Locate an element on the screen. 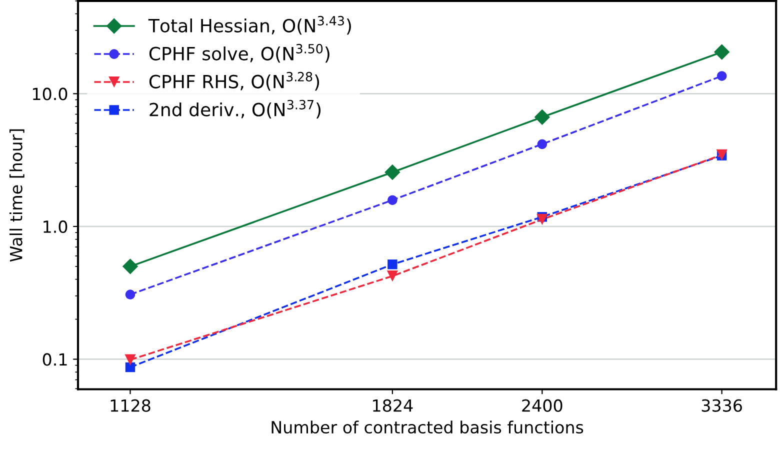  x-tick-label: 1128 is located at coordinates (130, 405).